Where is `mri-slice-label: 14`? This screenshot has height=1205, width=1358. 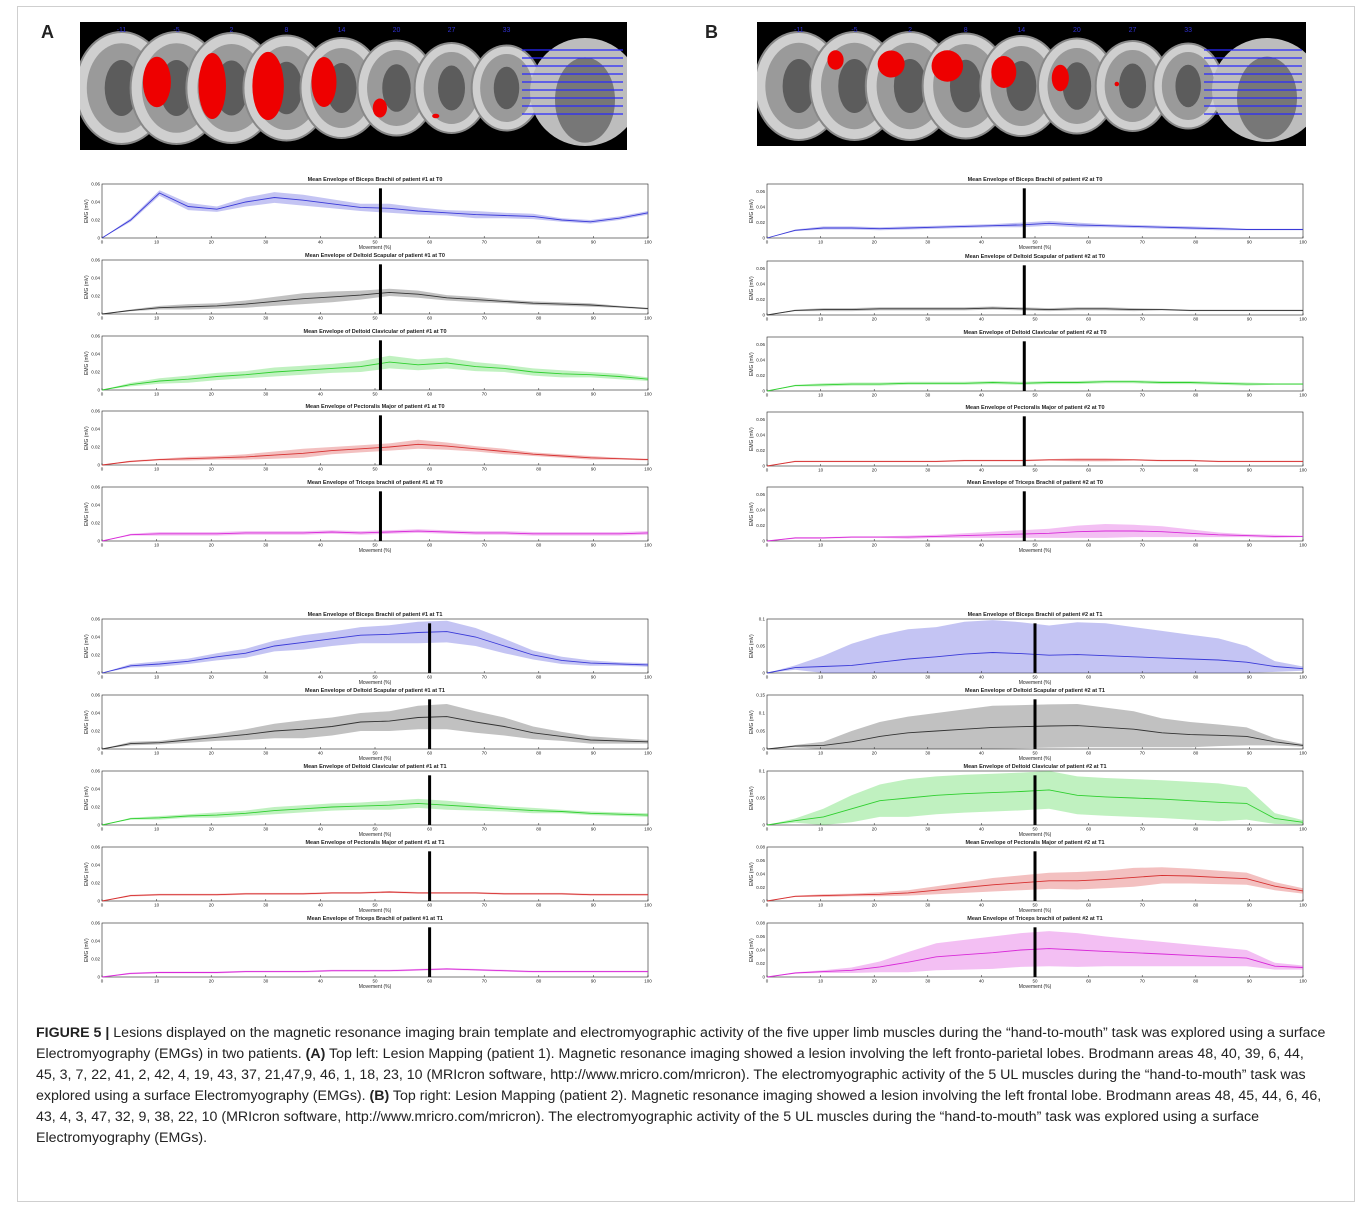 mri-slice-label: 14 is located at coordinates (342, 30).